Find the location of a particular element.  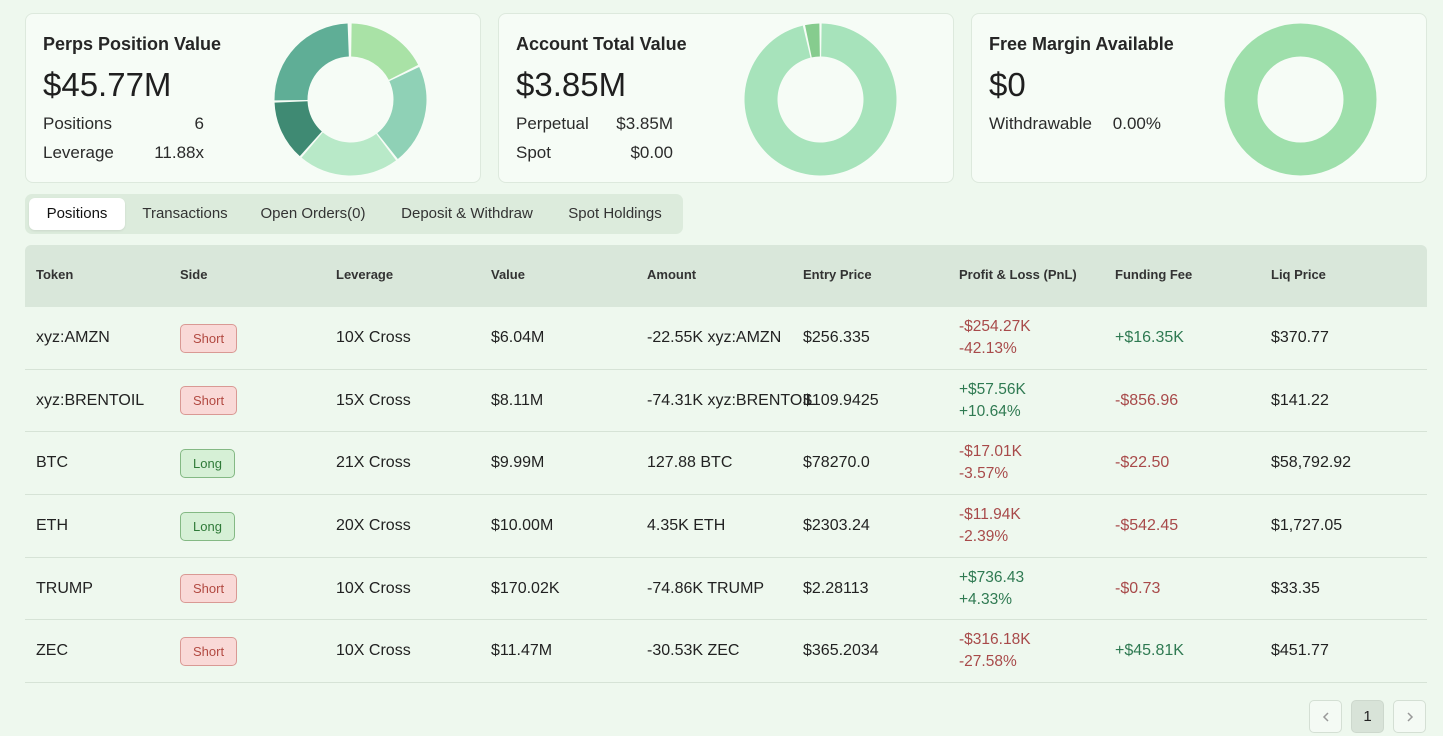

side-badge: Short is located at coordinates (209, 651).